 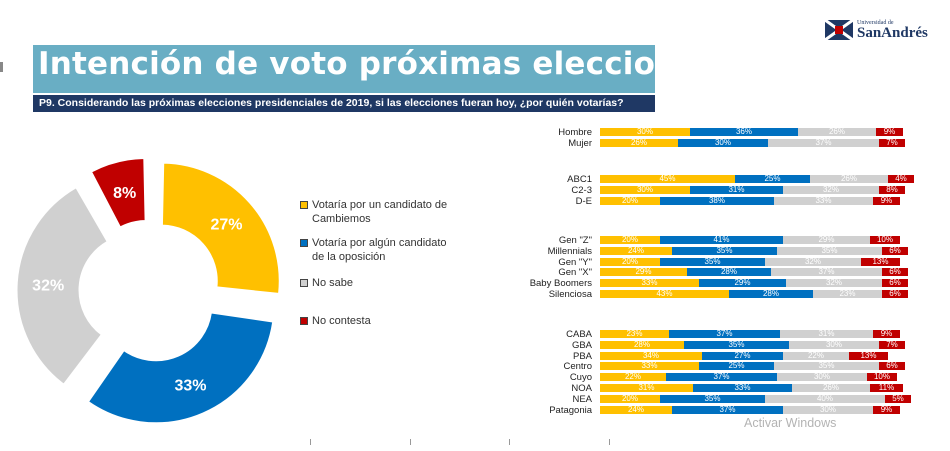 What do you see at coordinates (892, 344) in the screenshot?
I see `bar-value-label: 7%` at bounding box center [892, 344].